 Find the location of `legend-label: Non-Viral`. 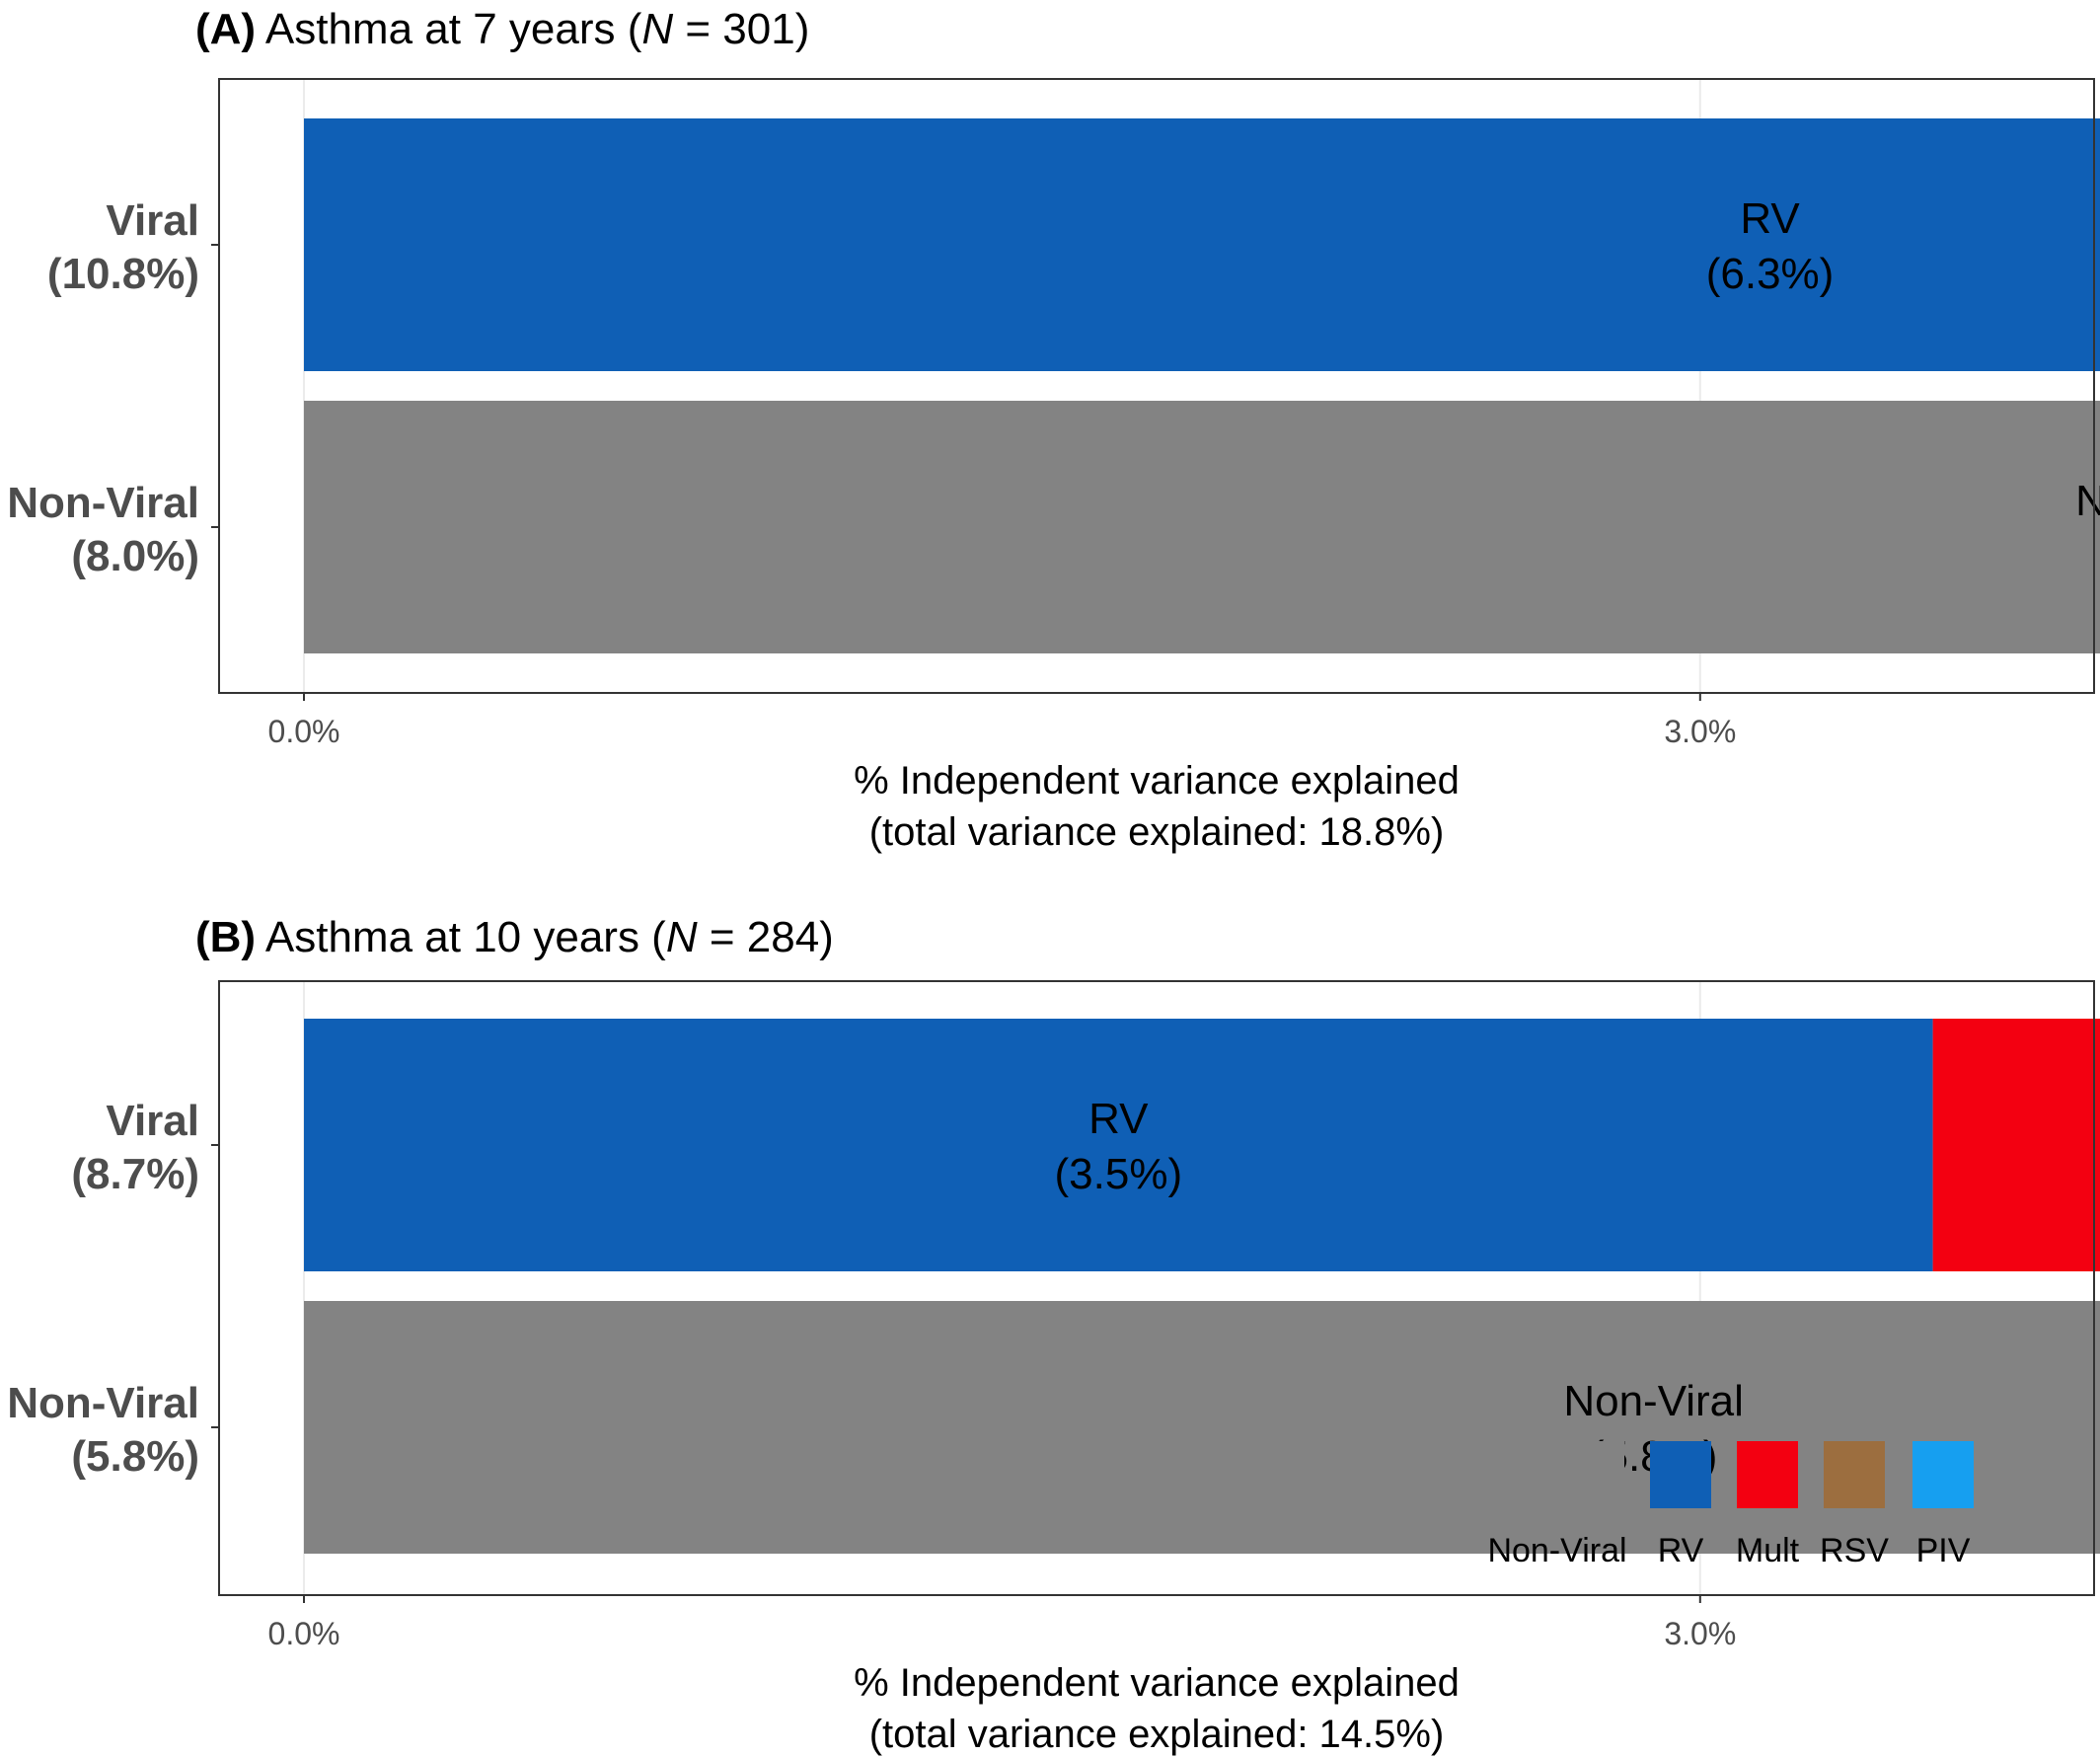

legend-label: Non-Viral is located at coordinates (1557, 1551).